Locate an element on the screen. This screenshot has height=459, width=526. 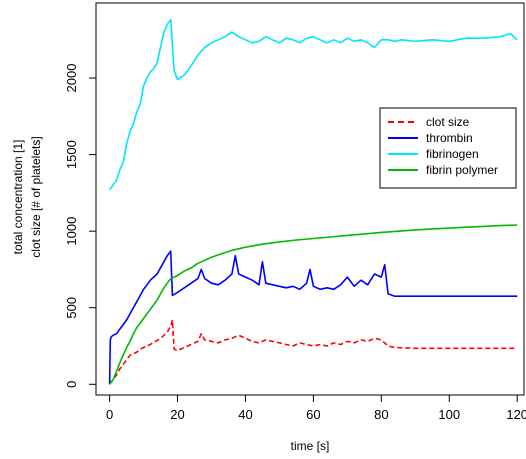
y-axis-title-line2: clot size [# of platelets] is located at coordinates (36, 196).